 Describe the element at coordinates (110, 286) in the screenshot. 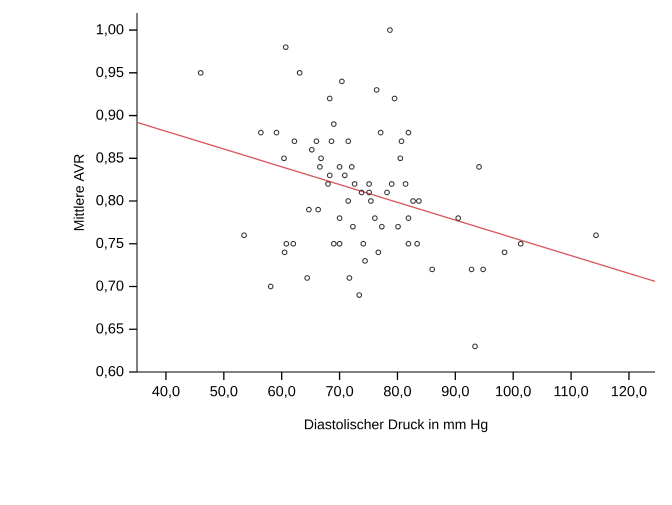

I see `y-tick-label: 0,70` at that location.